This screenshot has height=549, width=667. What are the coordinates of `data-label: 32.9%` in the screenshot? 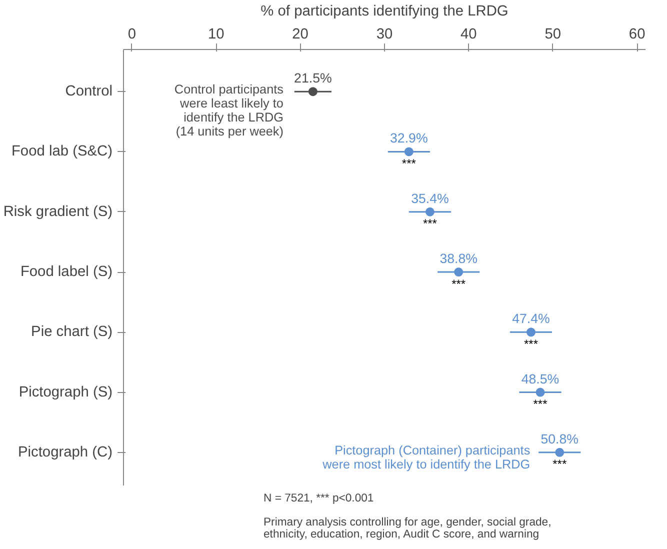 It's located at (409, 138).